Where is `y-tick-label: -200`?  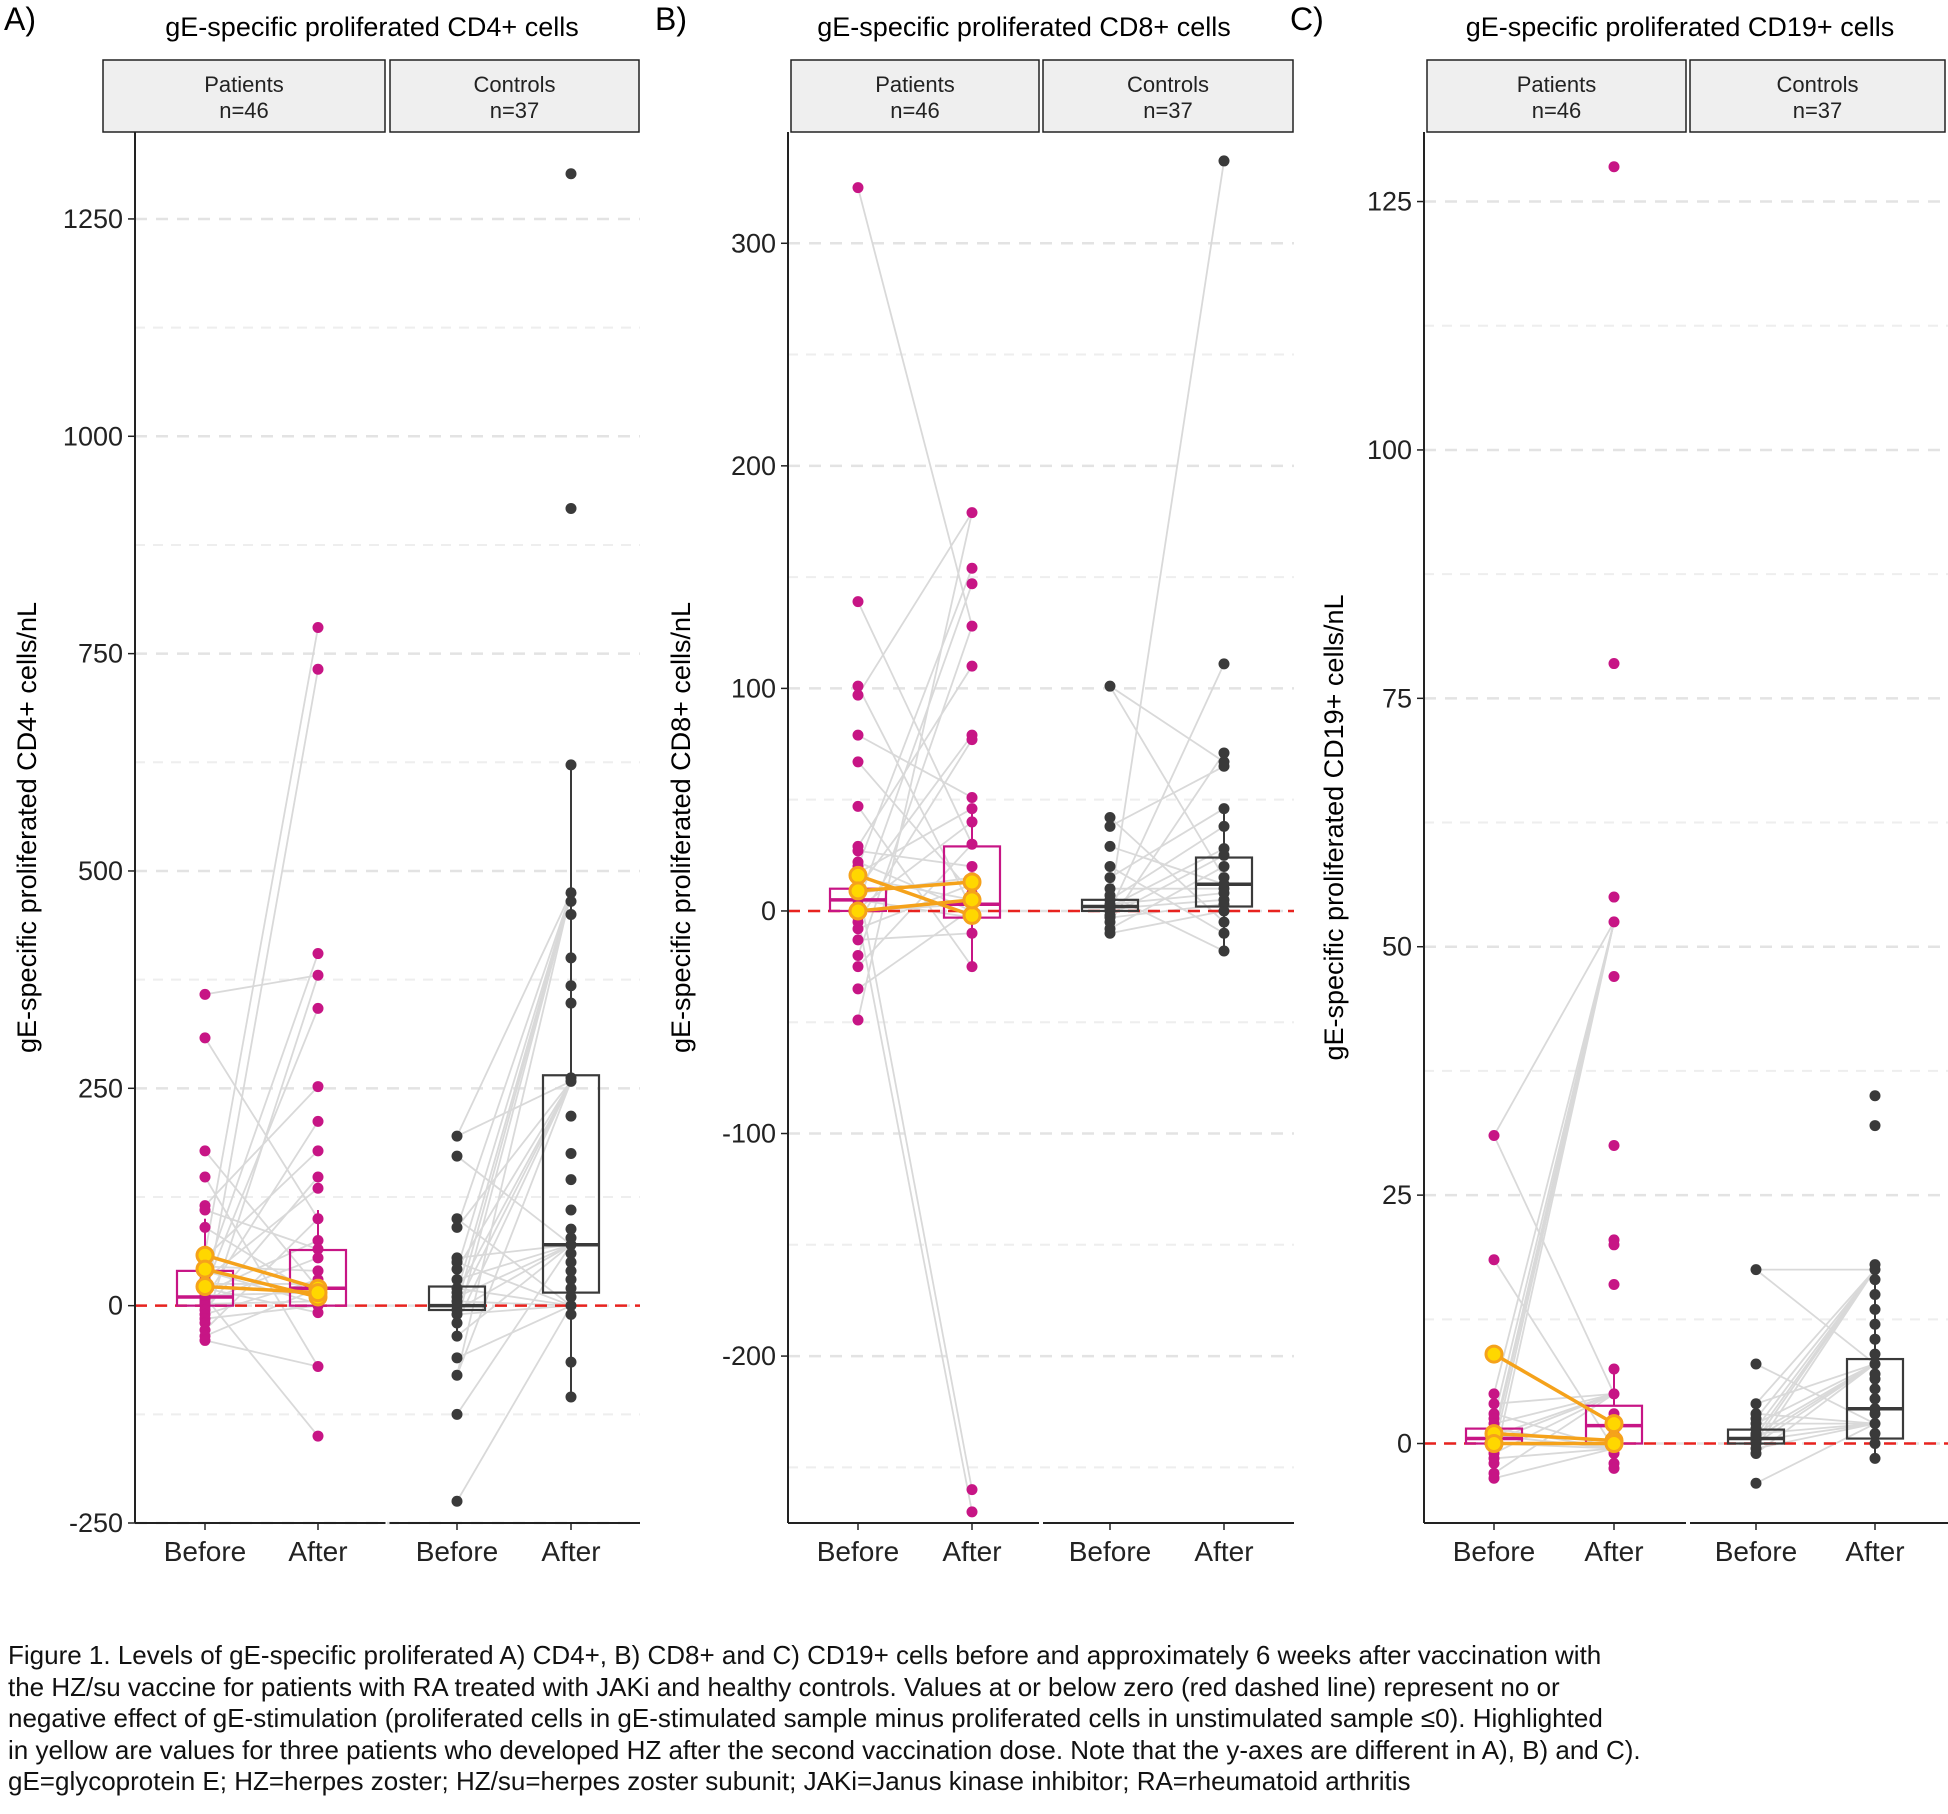
y-tick-label: -200 is located at coordinates (749, 1356).